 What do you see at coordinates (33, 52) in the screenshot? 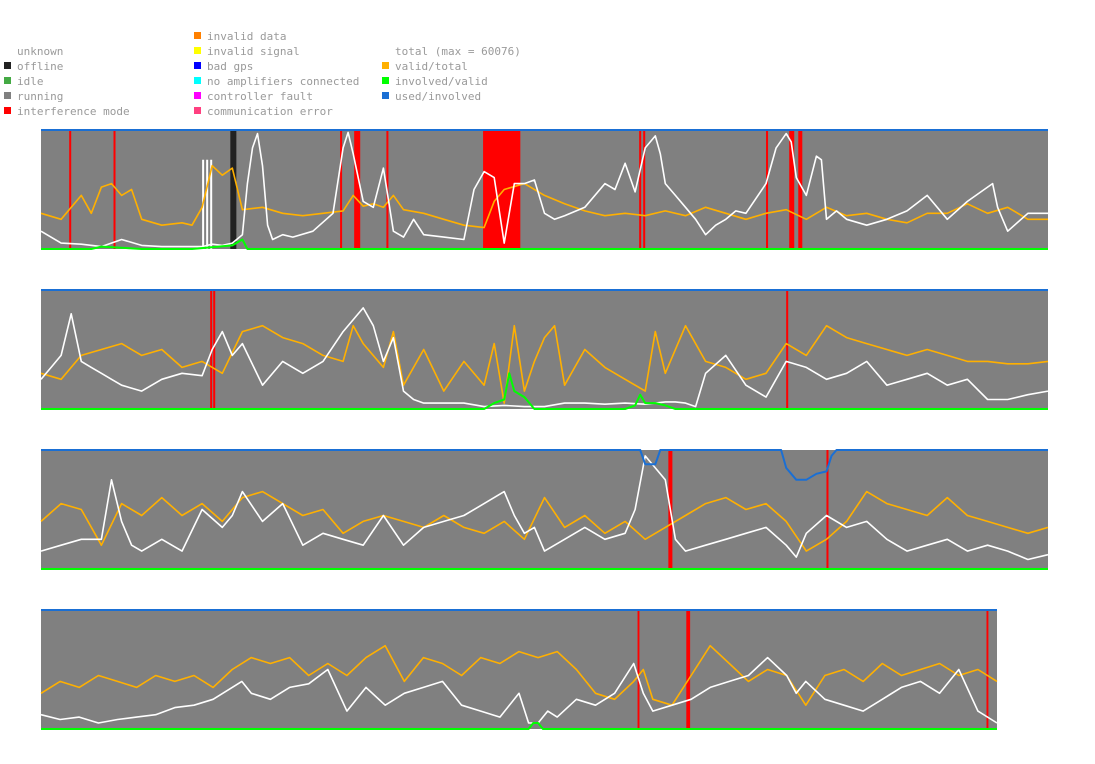
I see `legend-item-unknown: unknown` at bounding box center [33, 52].